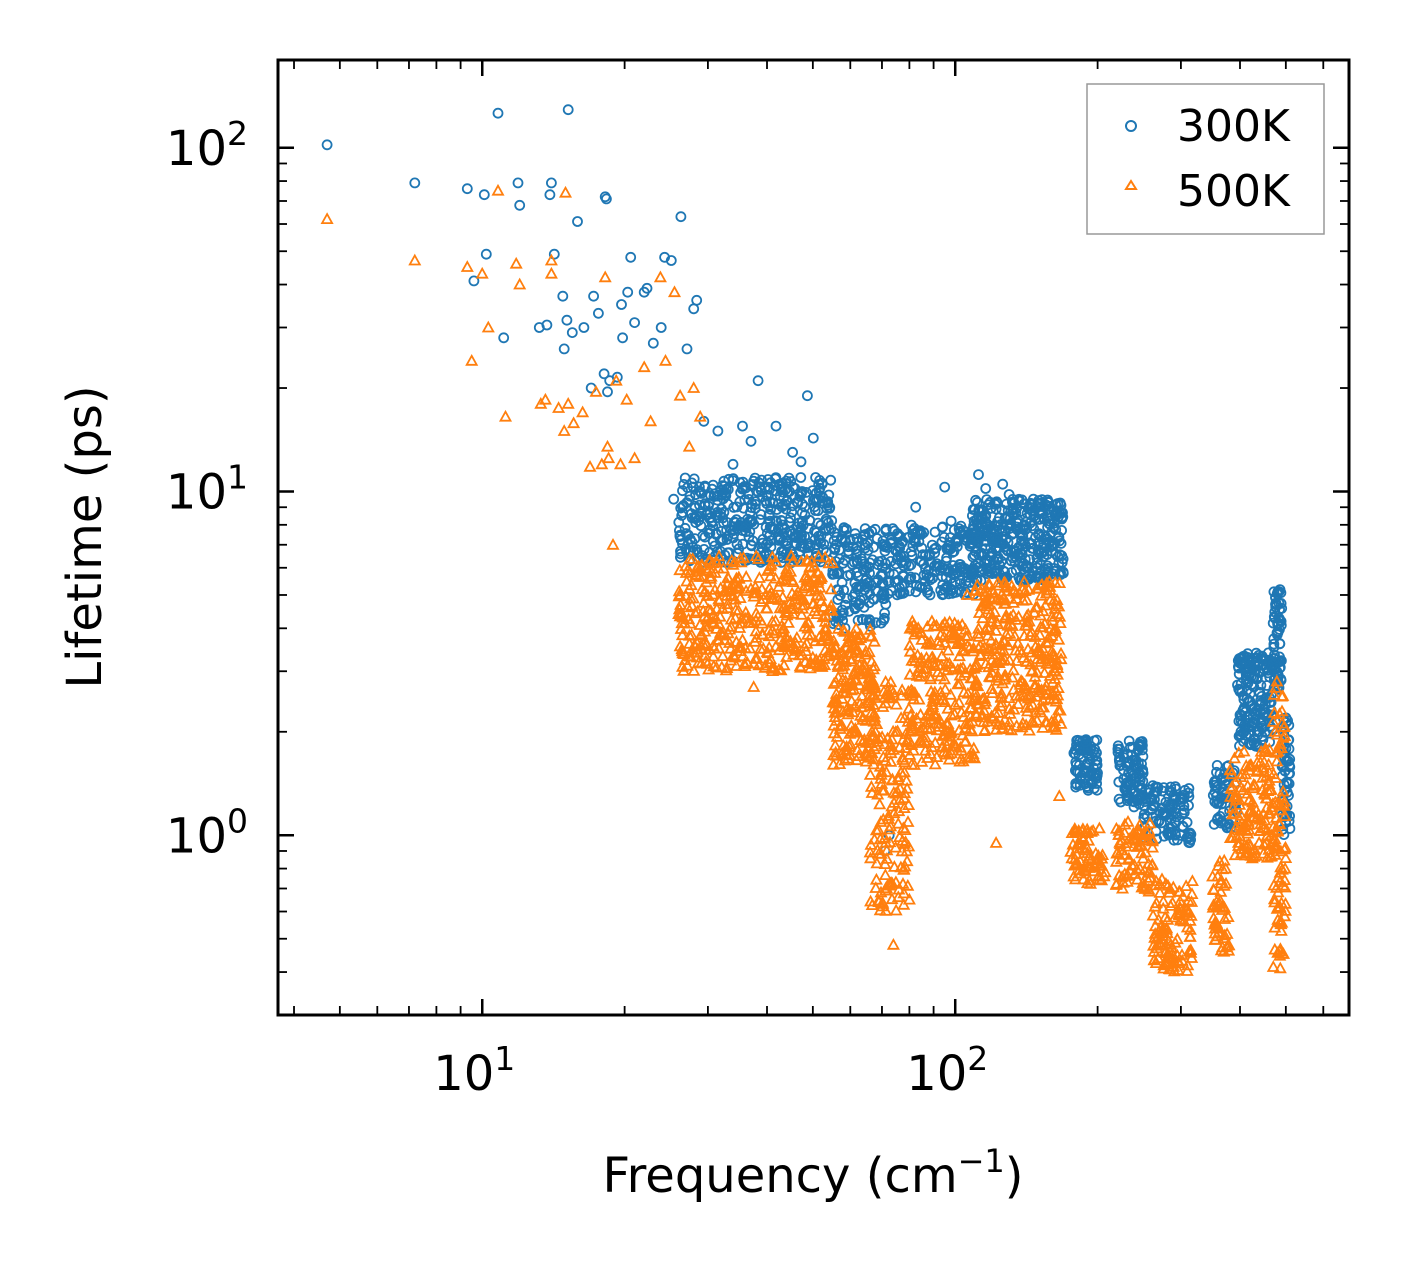 The height and width of the screenshot is (1265, 1408). Describe the element at coordinates (207, 832) in the screenshot. I see `y-tick-label: 100` at that location.